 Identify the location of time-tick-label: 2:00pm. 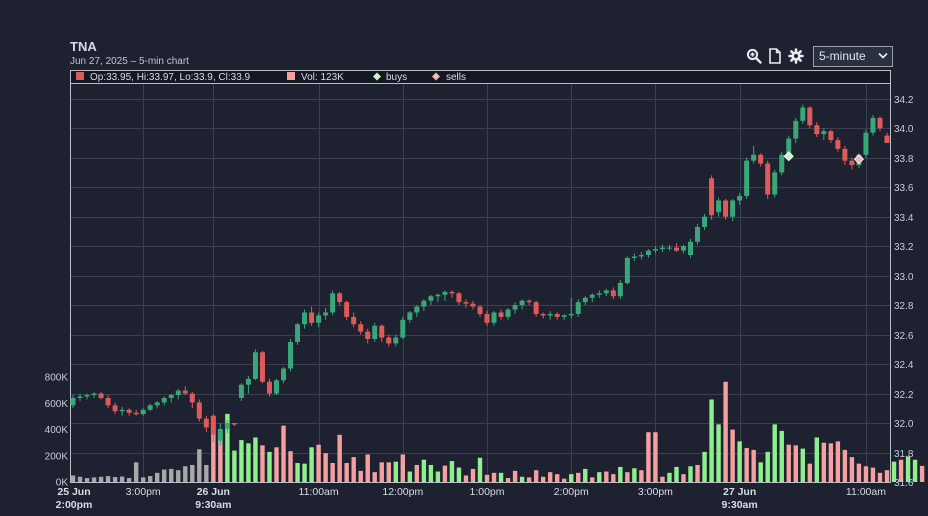
(74, 505).